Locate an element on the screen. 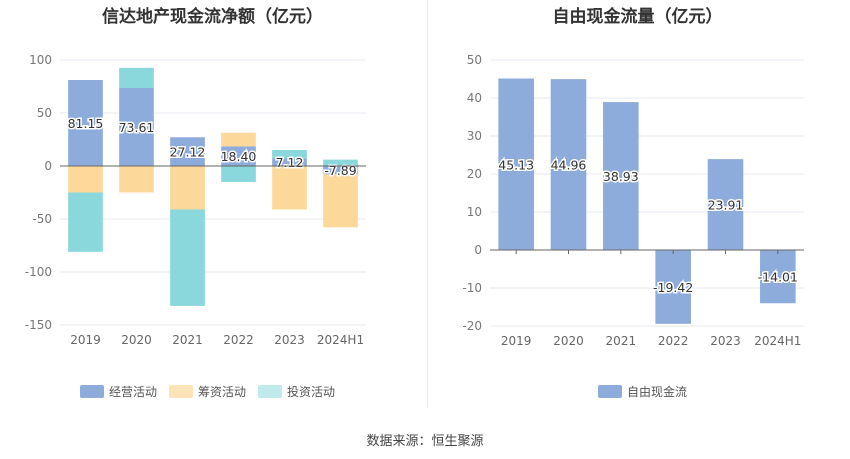 The height and width of the screenshot is (459, 850). y-tick-label: -50 is located at coordinates (42, 219).